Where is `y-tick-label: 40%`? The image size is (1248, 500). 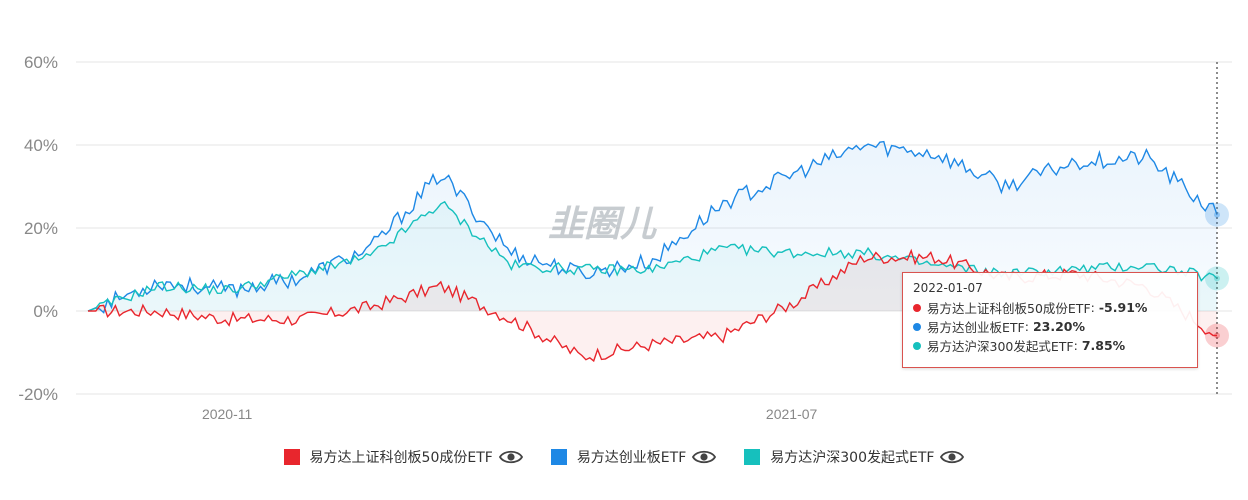 y-tick-label: 40% is located at coordinates (41, 145).